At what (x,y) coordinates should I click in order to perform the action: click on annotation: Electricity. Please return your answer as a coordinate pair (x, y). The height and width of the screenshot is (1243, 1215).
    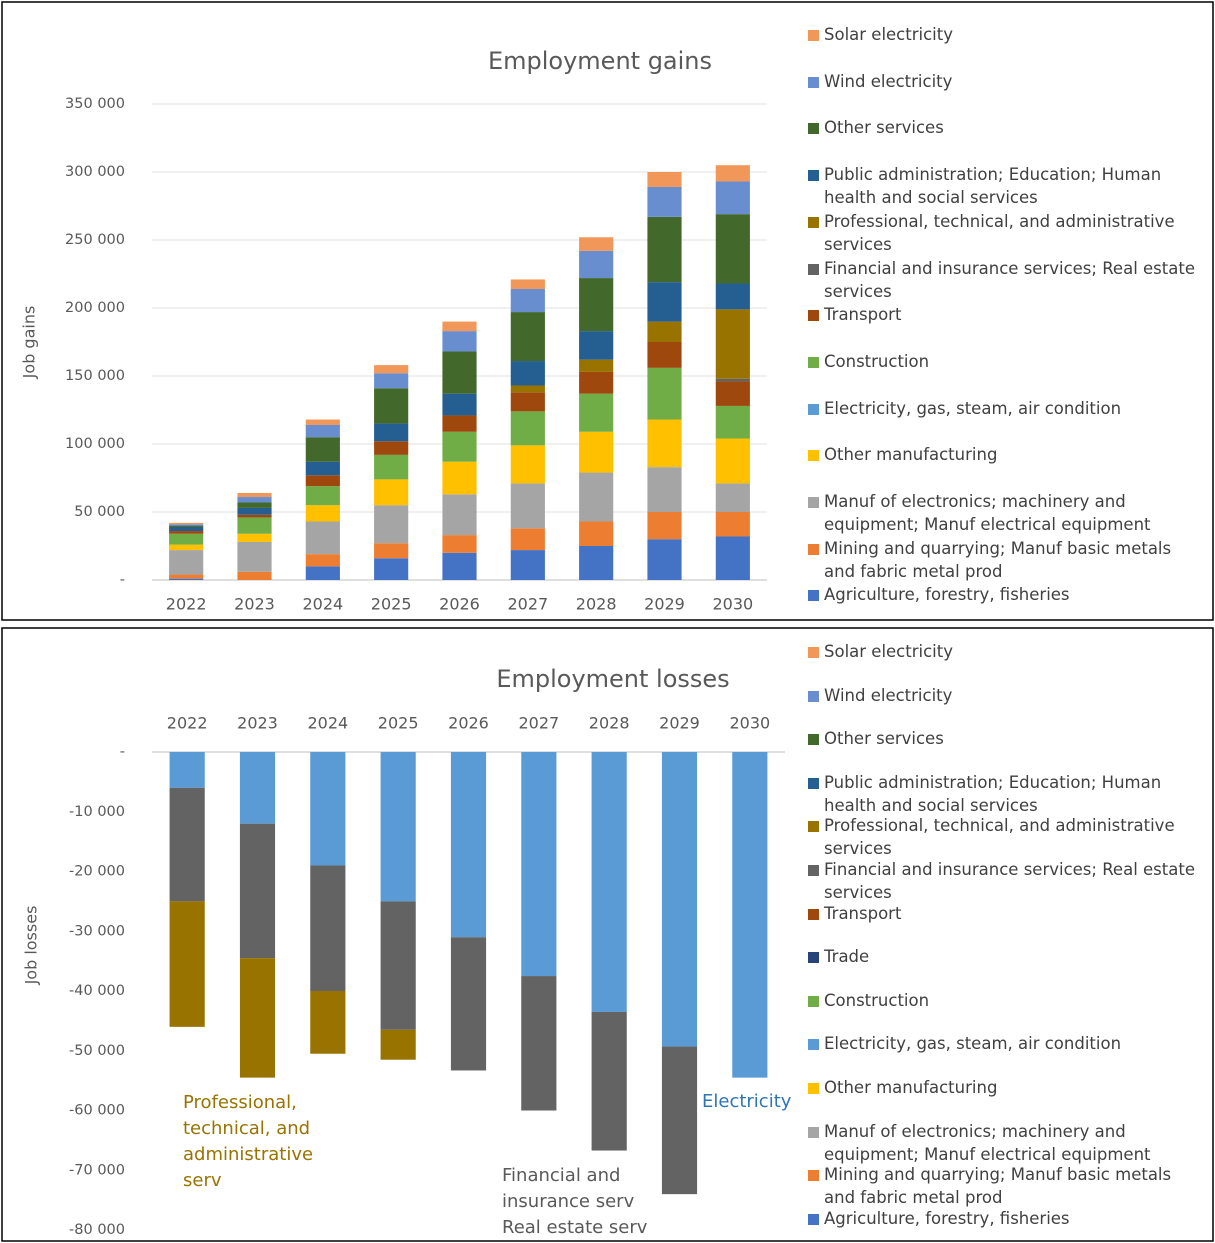
    Looking at the image, I should click on (747, 1101).